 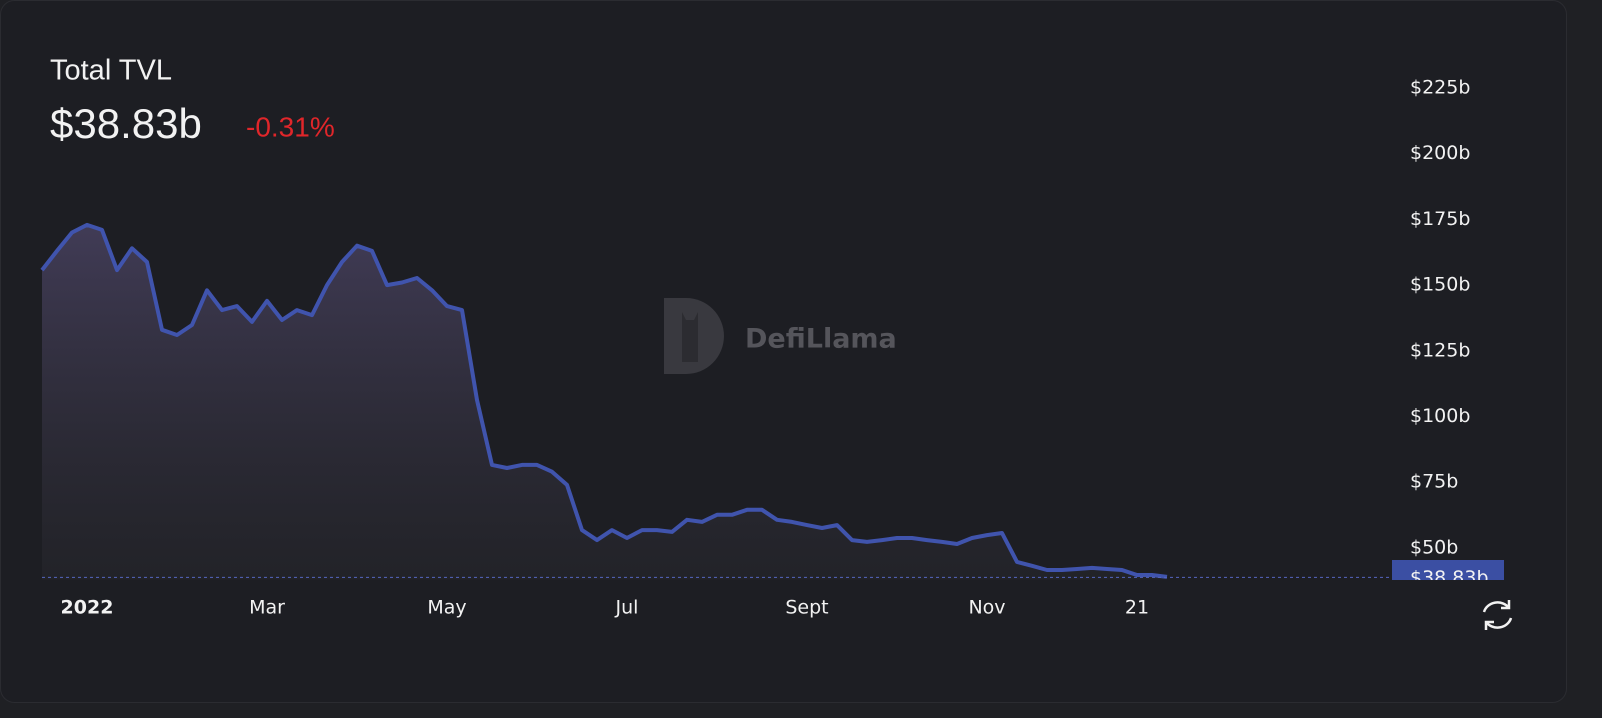 I want to click on price-box, so click(x=1448, y=570).